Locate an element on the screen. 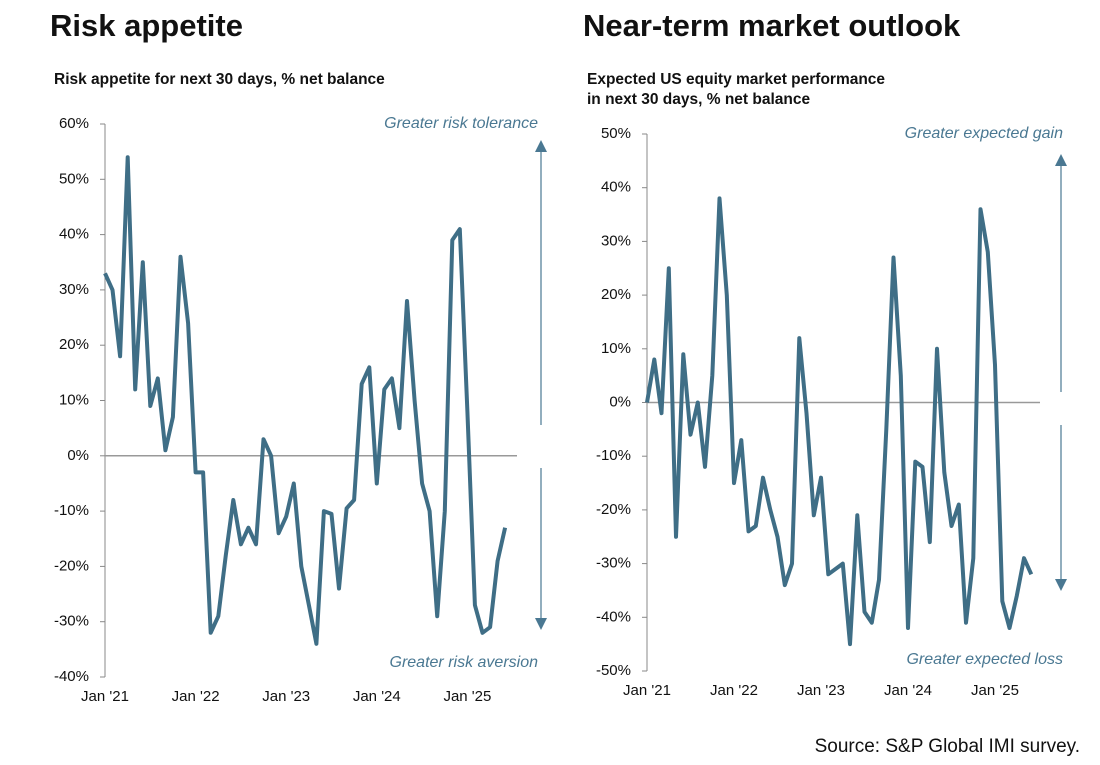 This screenshot has width=1100, height=765. source: Source: S&P Global IMI survey. is located at coordinates (947, 746).